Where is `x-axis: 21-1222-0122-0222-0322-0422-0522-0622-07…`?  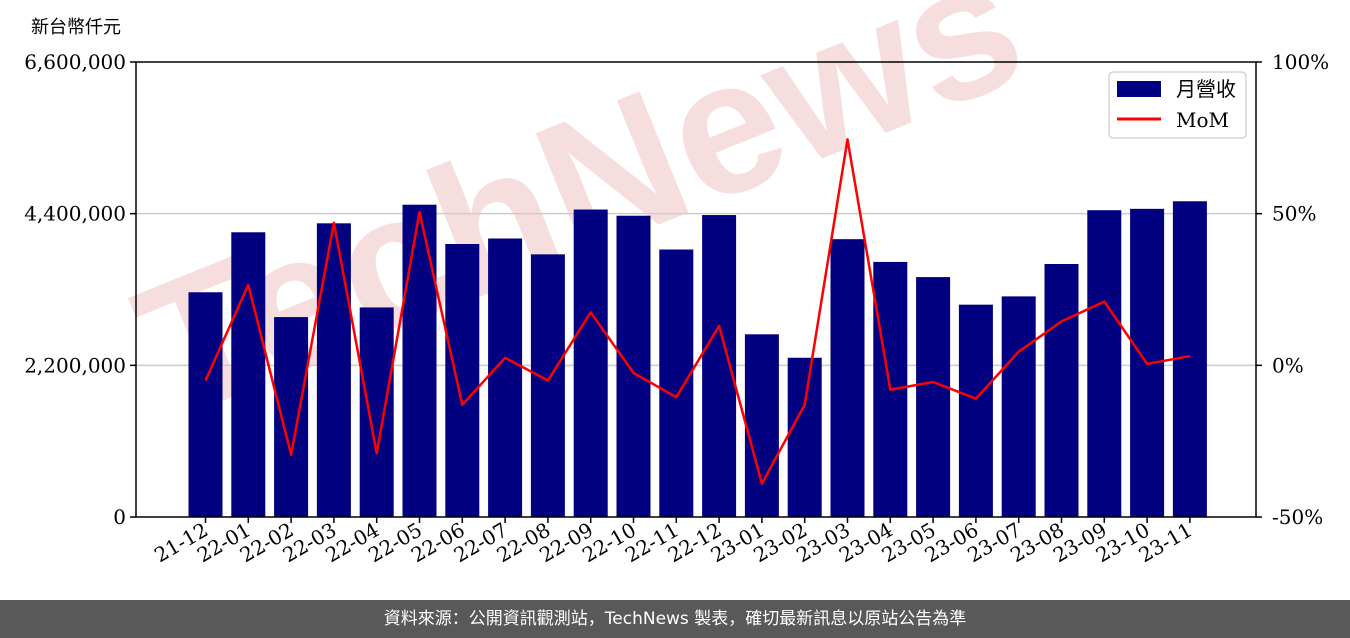
x-axis: 21-1222-0122-0222-0322-0422-0522-0622-07… is located at coordinates (673, 542).